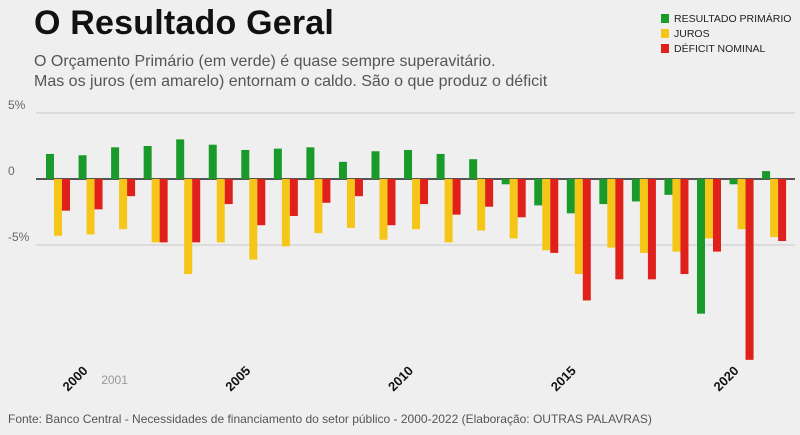  I want to click on legend-label: DÉFICIT NOMINAL, so click(720, 48).